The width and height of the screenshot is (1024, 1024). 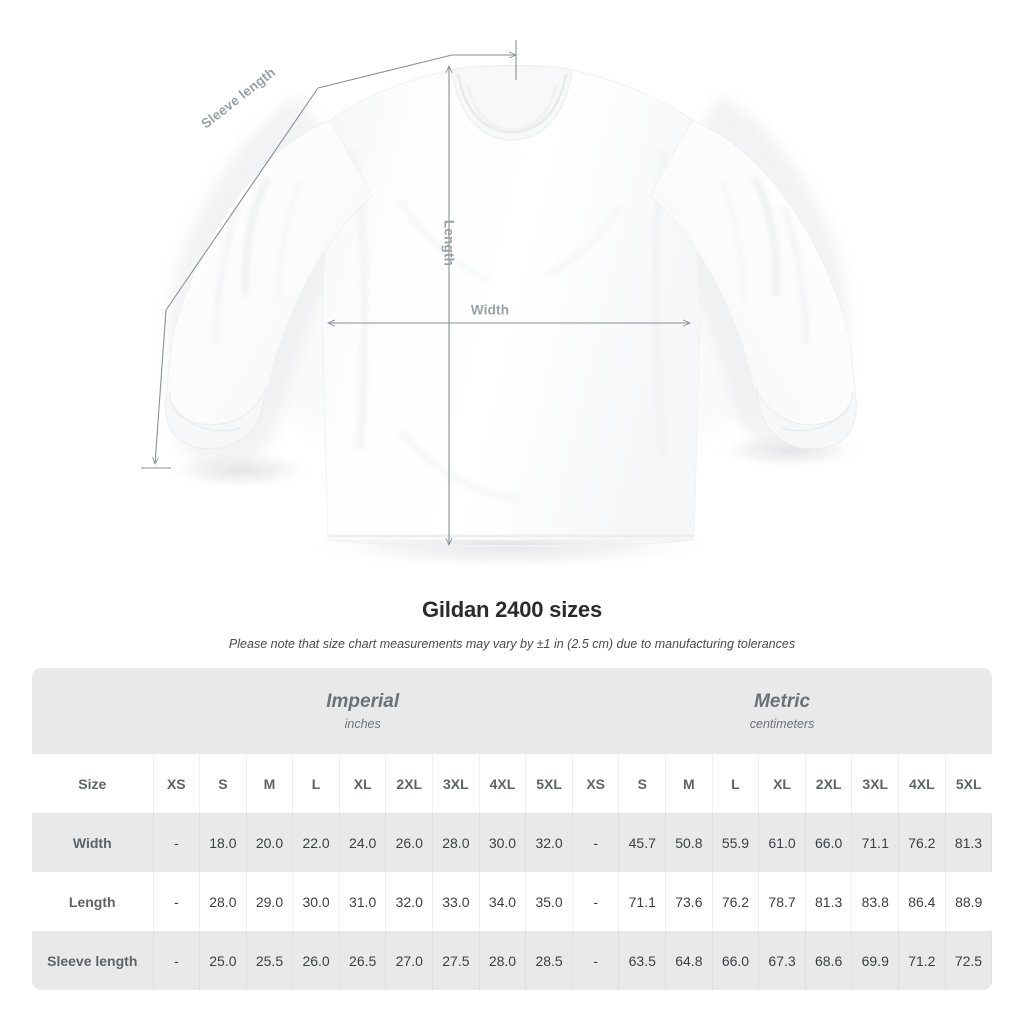 What do you see at coordinates (922, 783) in the screenshot?
I see `size-col-metric-4xl: 4XL` at bounding box center [922, 783].